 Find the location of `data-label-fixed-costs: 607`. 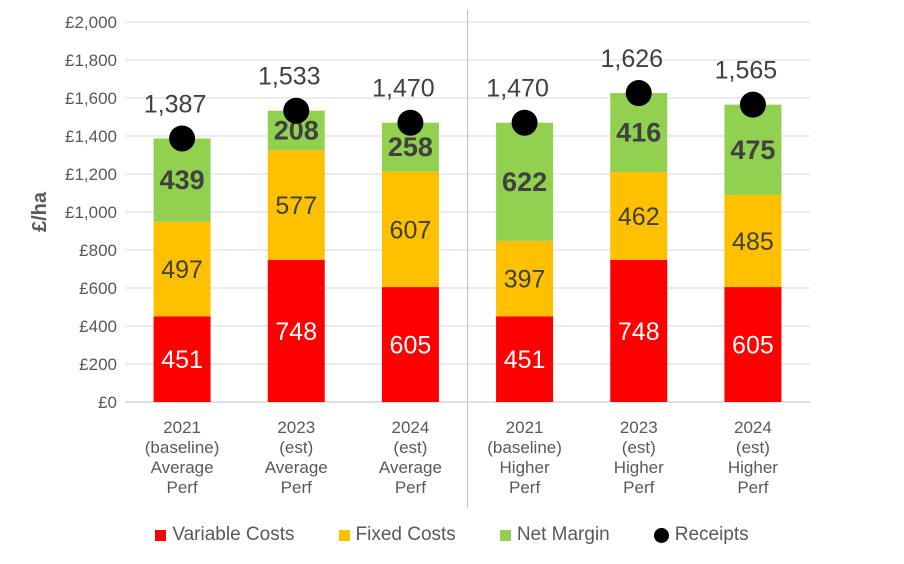

data-label-fixed-costs: 607 is located at coordinates (411, 230).